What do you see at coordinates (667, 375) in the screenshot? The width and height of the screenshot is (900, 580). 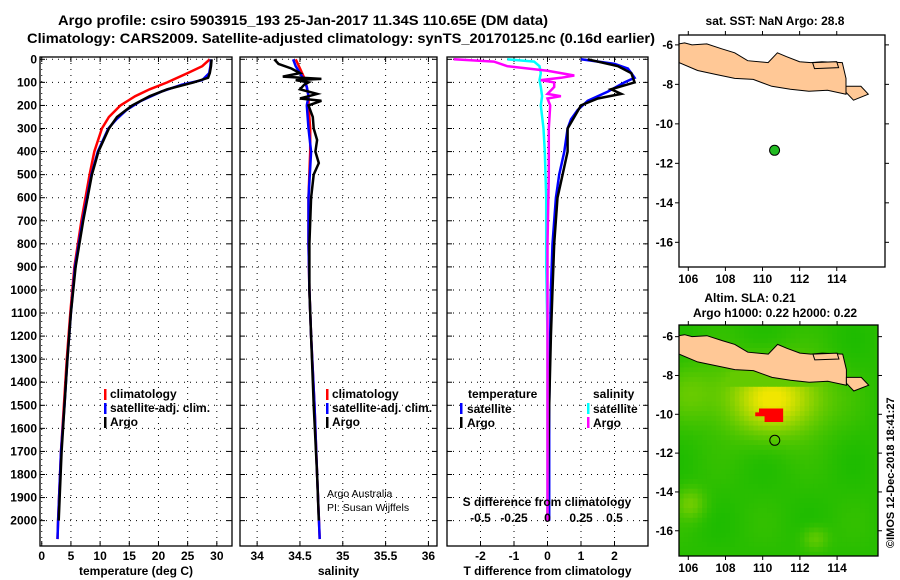 I see `lat-tick-label: -8` at bounding box center [667, 375].